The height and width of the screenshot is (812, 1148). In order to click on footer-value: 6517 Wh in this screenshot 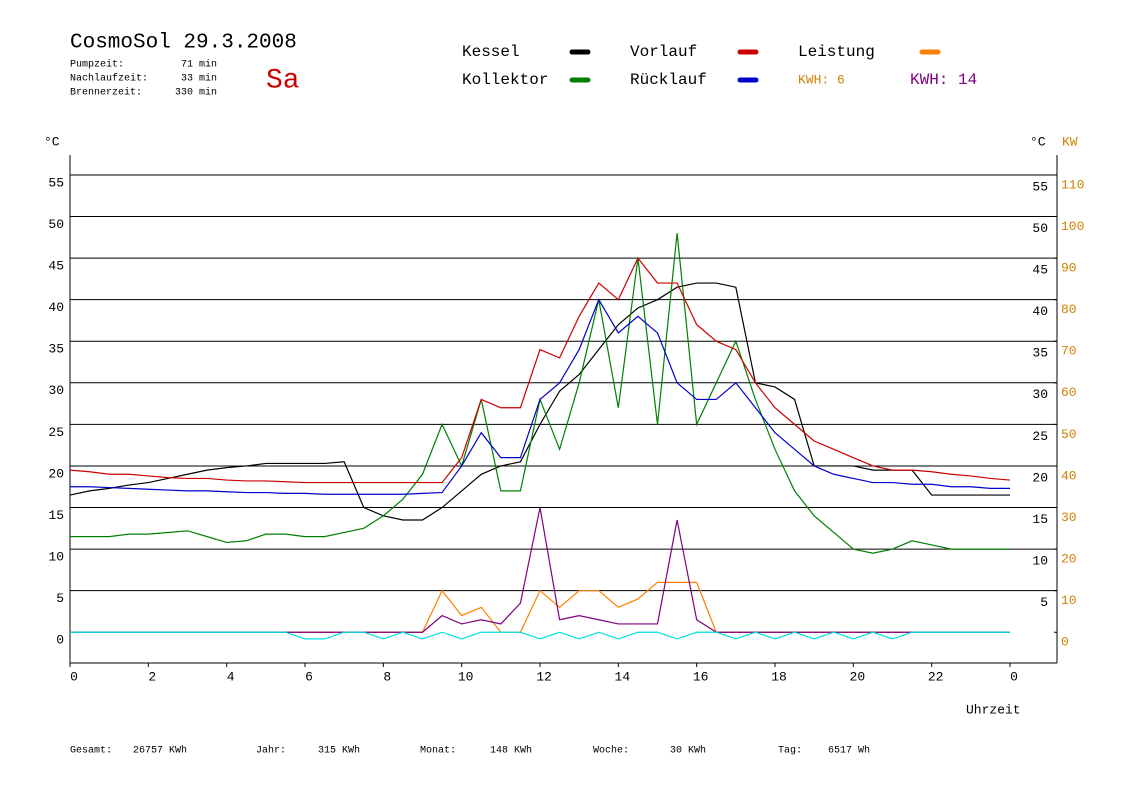, I will do `click(849, 751)`.